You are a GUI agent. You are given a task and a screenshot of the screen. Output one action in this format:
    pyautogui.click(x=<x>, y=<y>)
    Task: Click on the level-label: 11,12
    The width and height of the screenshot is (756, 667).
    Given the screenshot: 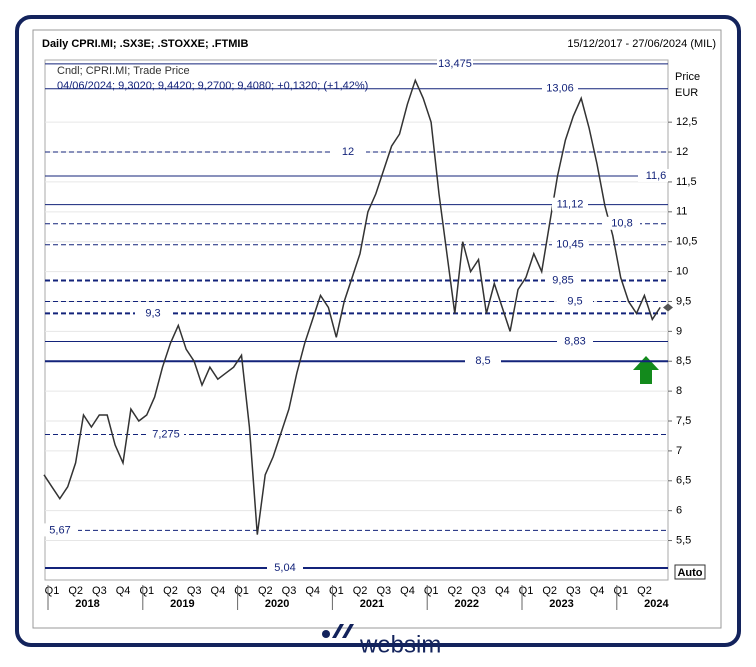 What is the action you would take?
    pyautogui.click(x=570, y=205)
    